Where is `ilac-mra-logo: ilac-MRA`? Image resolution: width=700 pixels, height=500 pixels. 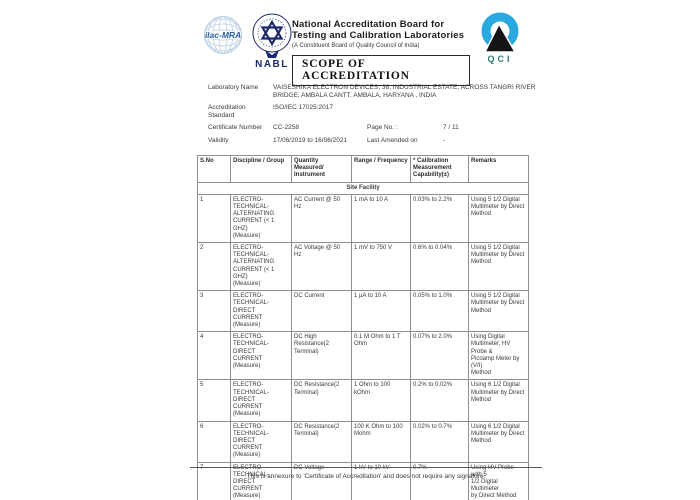
ilac-mra-logo: ilac-MRA is located at coordinates (223, 35).